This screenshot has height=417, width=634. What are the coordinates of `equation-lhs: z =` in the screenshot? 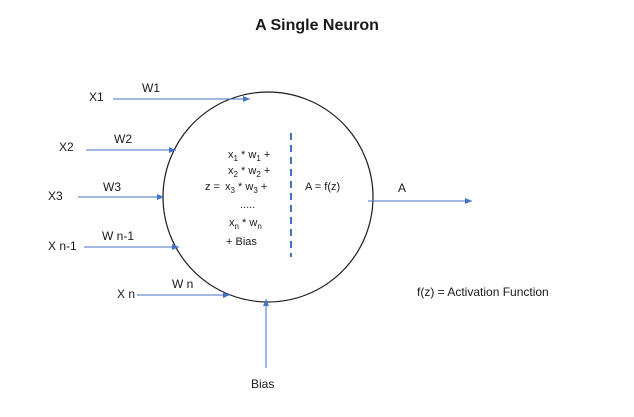 It's located at (212, 187).